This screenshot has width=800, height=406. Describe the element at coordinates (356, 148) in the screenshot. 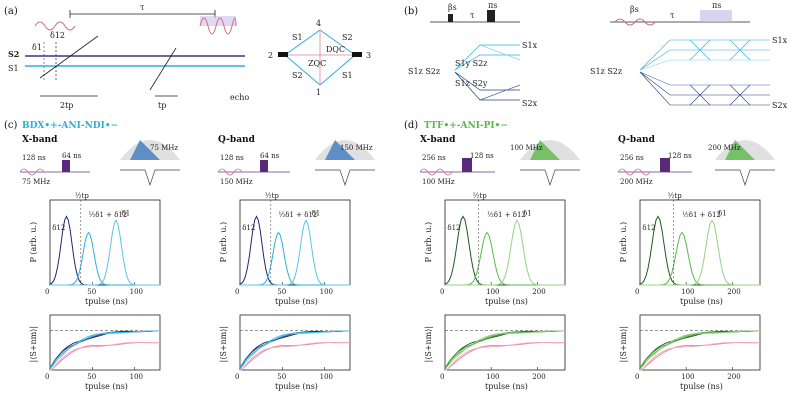

I see `svg-text: 150 MHz` at that location.